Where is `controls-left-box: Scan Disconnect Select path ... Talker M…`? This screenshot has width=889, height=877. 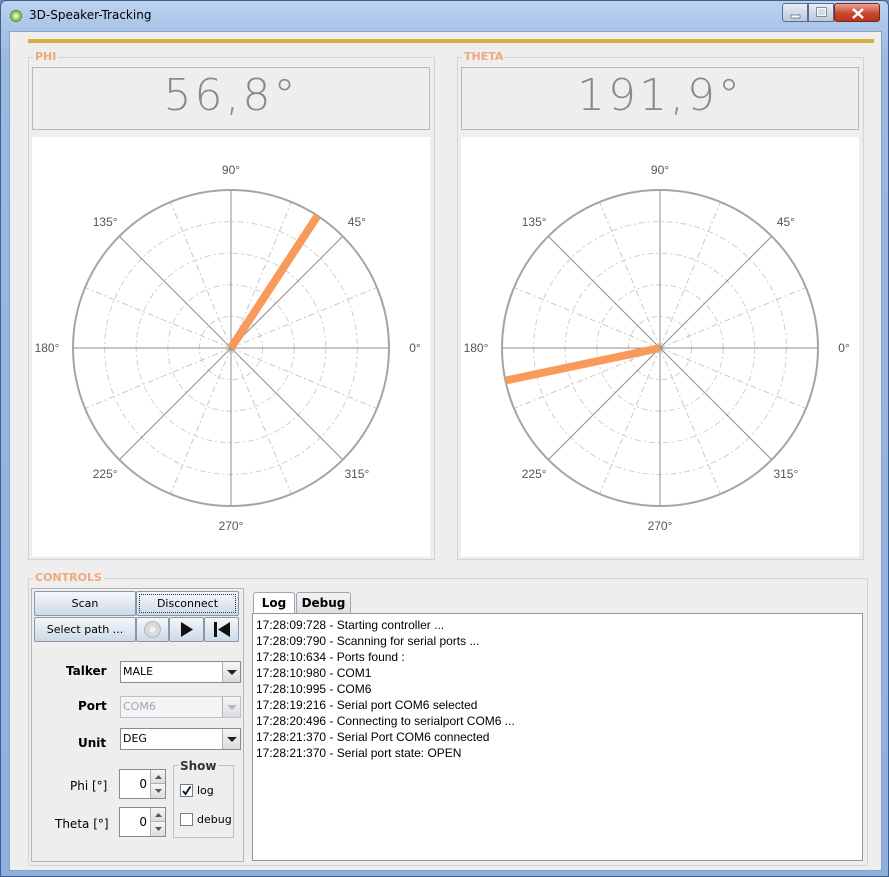
controls-left-box: Scan Disconnect Select path ... Talker M… is located at coordinates (137, 725).